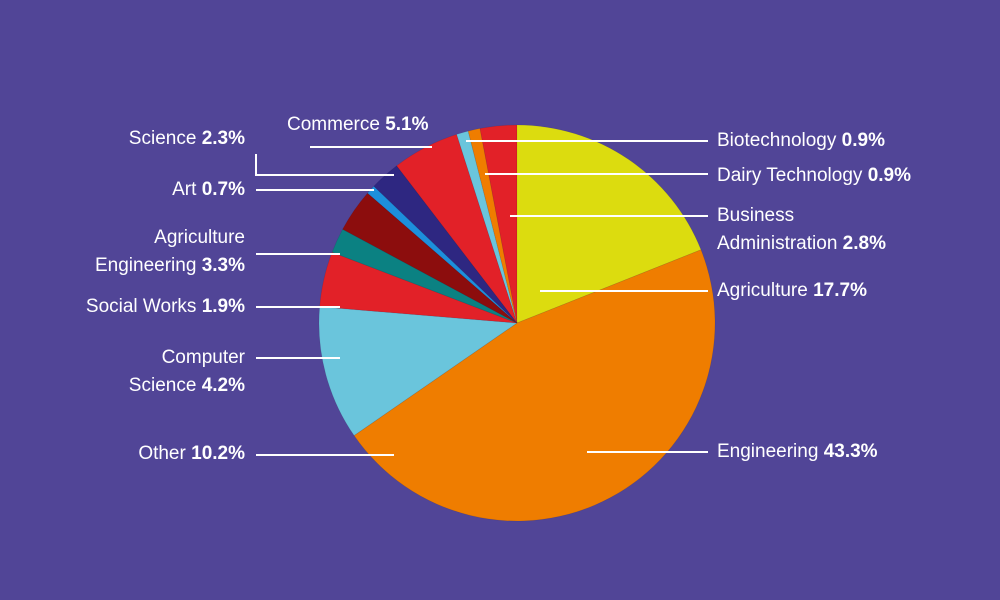  Describe the element at coordinates (170, 252) in the screenshot. I see `label-agriculture-engineering: Agriculture Engineering 3.3%` at that location.